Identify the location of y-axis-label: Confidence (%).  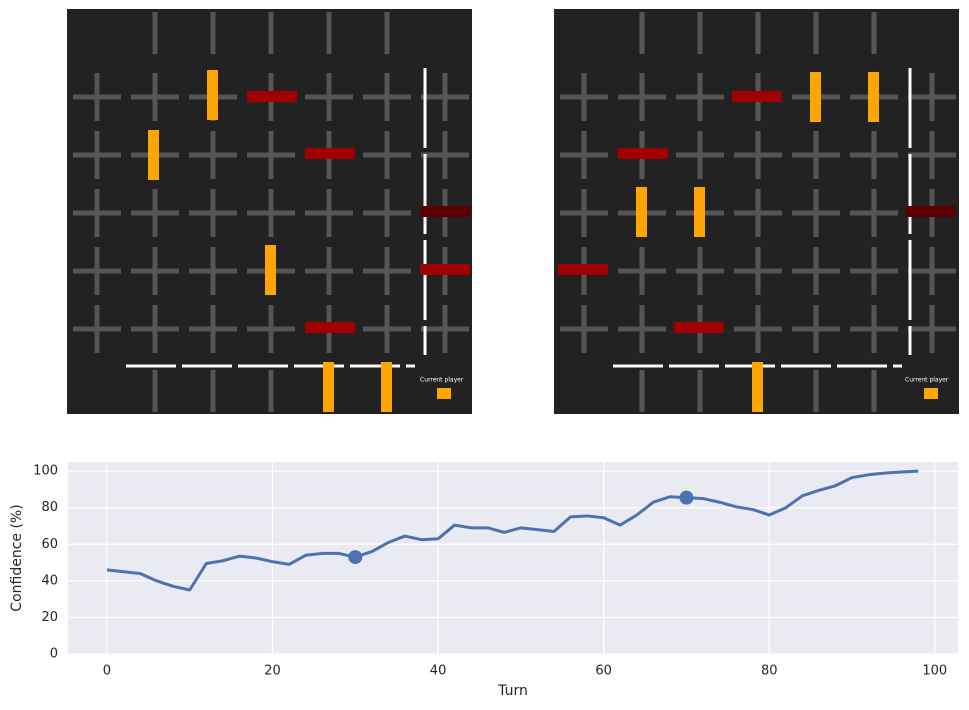
(17, 557).